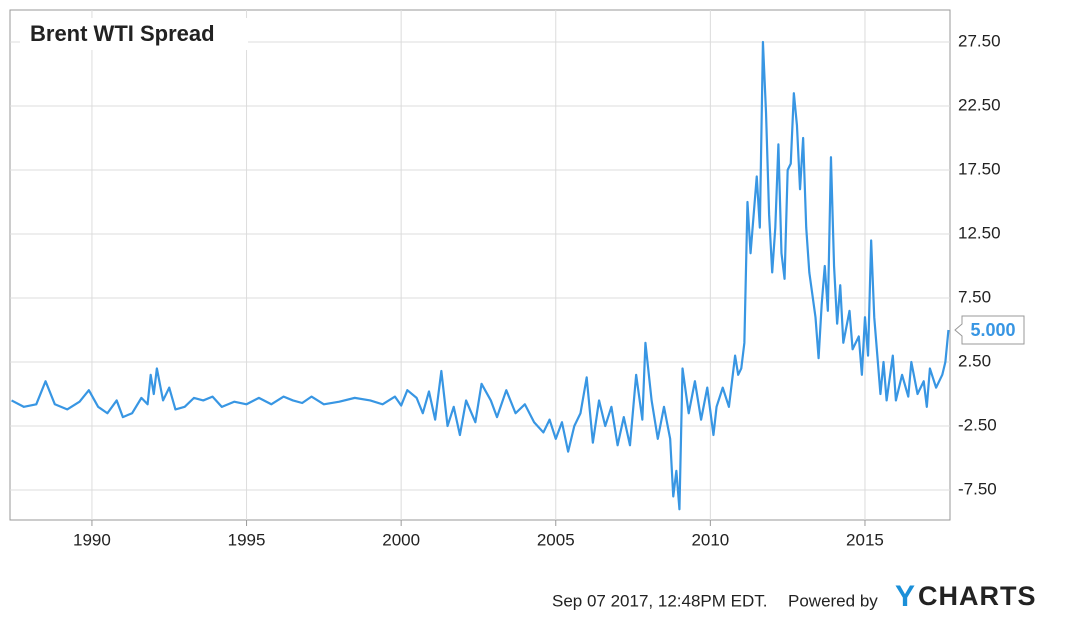 This screenshot has height=619, width=1080. What do you see at coordinates (979, 233) in the screenshot?
I see `y-tick-label: 12.50` at bounding box center [979, 233].